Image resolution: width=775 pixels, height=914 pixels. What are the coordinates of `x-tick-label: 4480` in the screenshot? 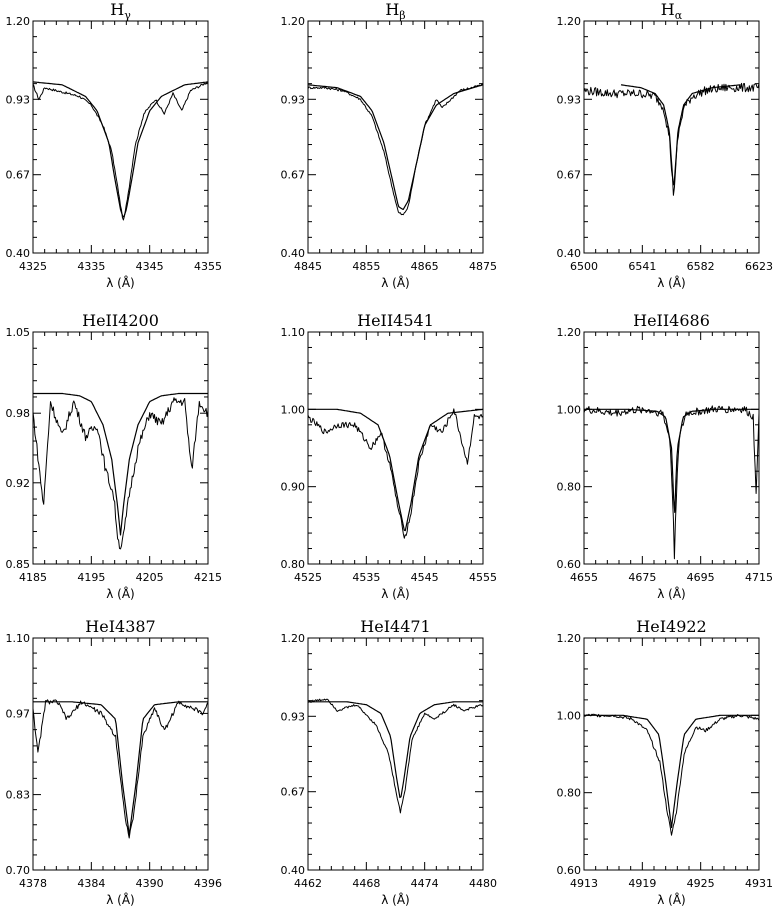 It's located at (483, 883).